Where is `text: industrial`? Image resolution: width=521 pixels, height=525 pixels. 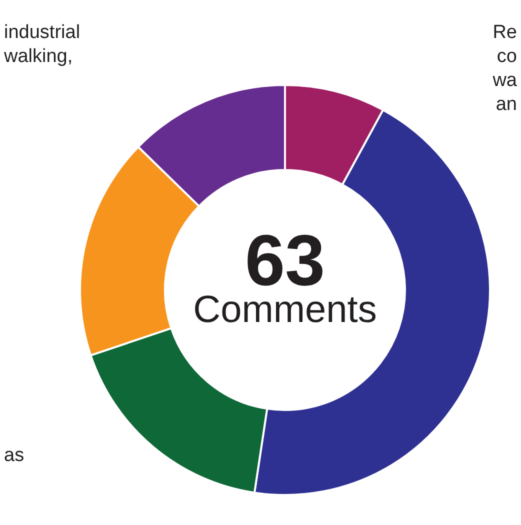
text: industrial is located at coordinates (42, 32).